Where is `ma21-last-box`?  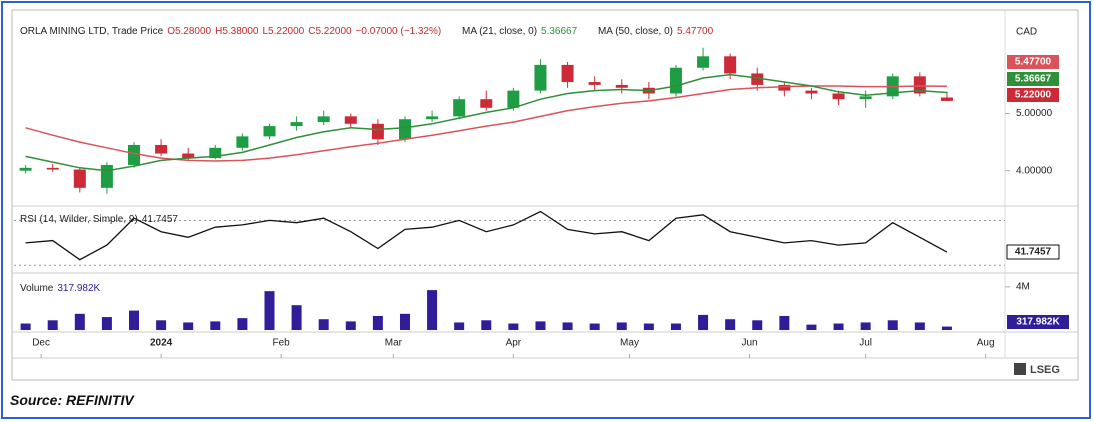
ma21-last-box is located at coordinates (1033, 79).